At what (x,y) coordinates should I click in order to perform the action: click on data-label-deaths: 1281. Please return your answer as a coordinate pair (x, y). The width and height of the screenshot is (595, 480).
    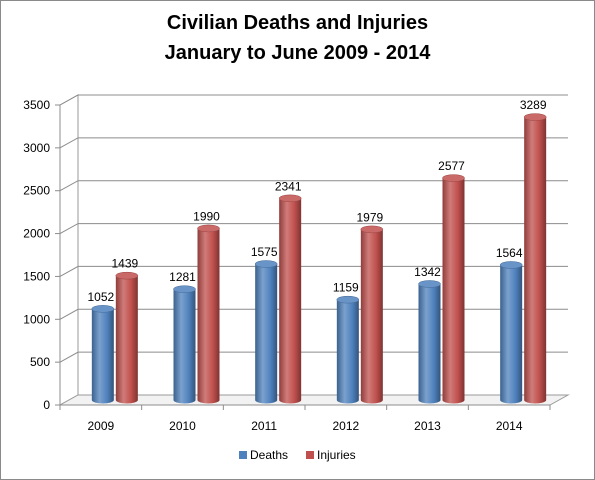
    Looking at the image, I should click on (182, 277).